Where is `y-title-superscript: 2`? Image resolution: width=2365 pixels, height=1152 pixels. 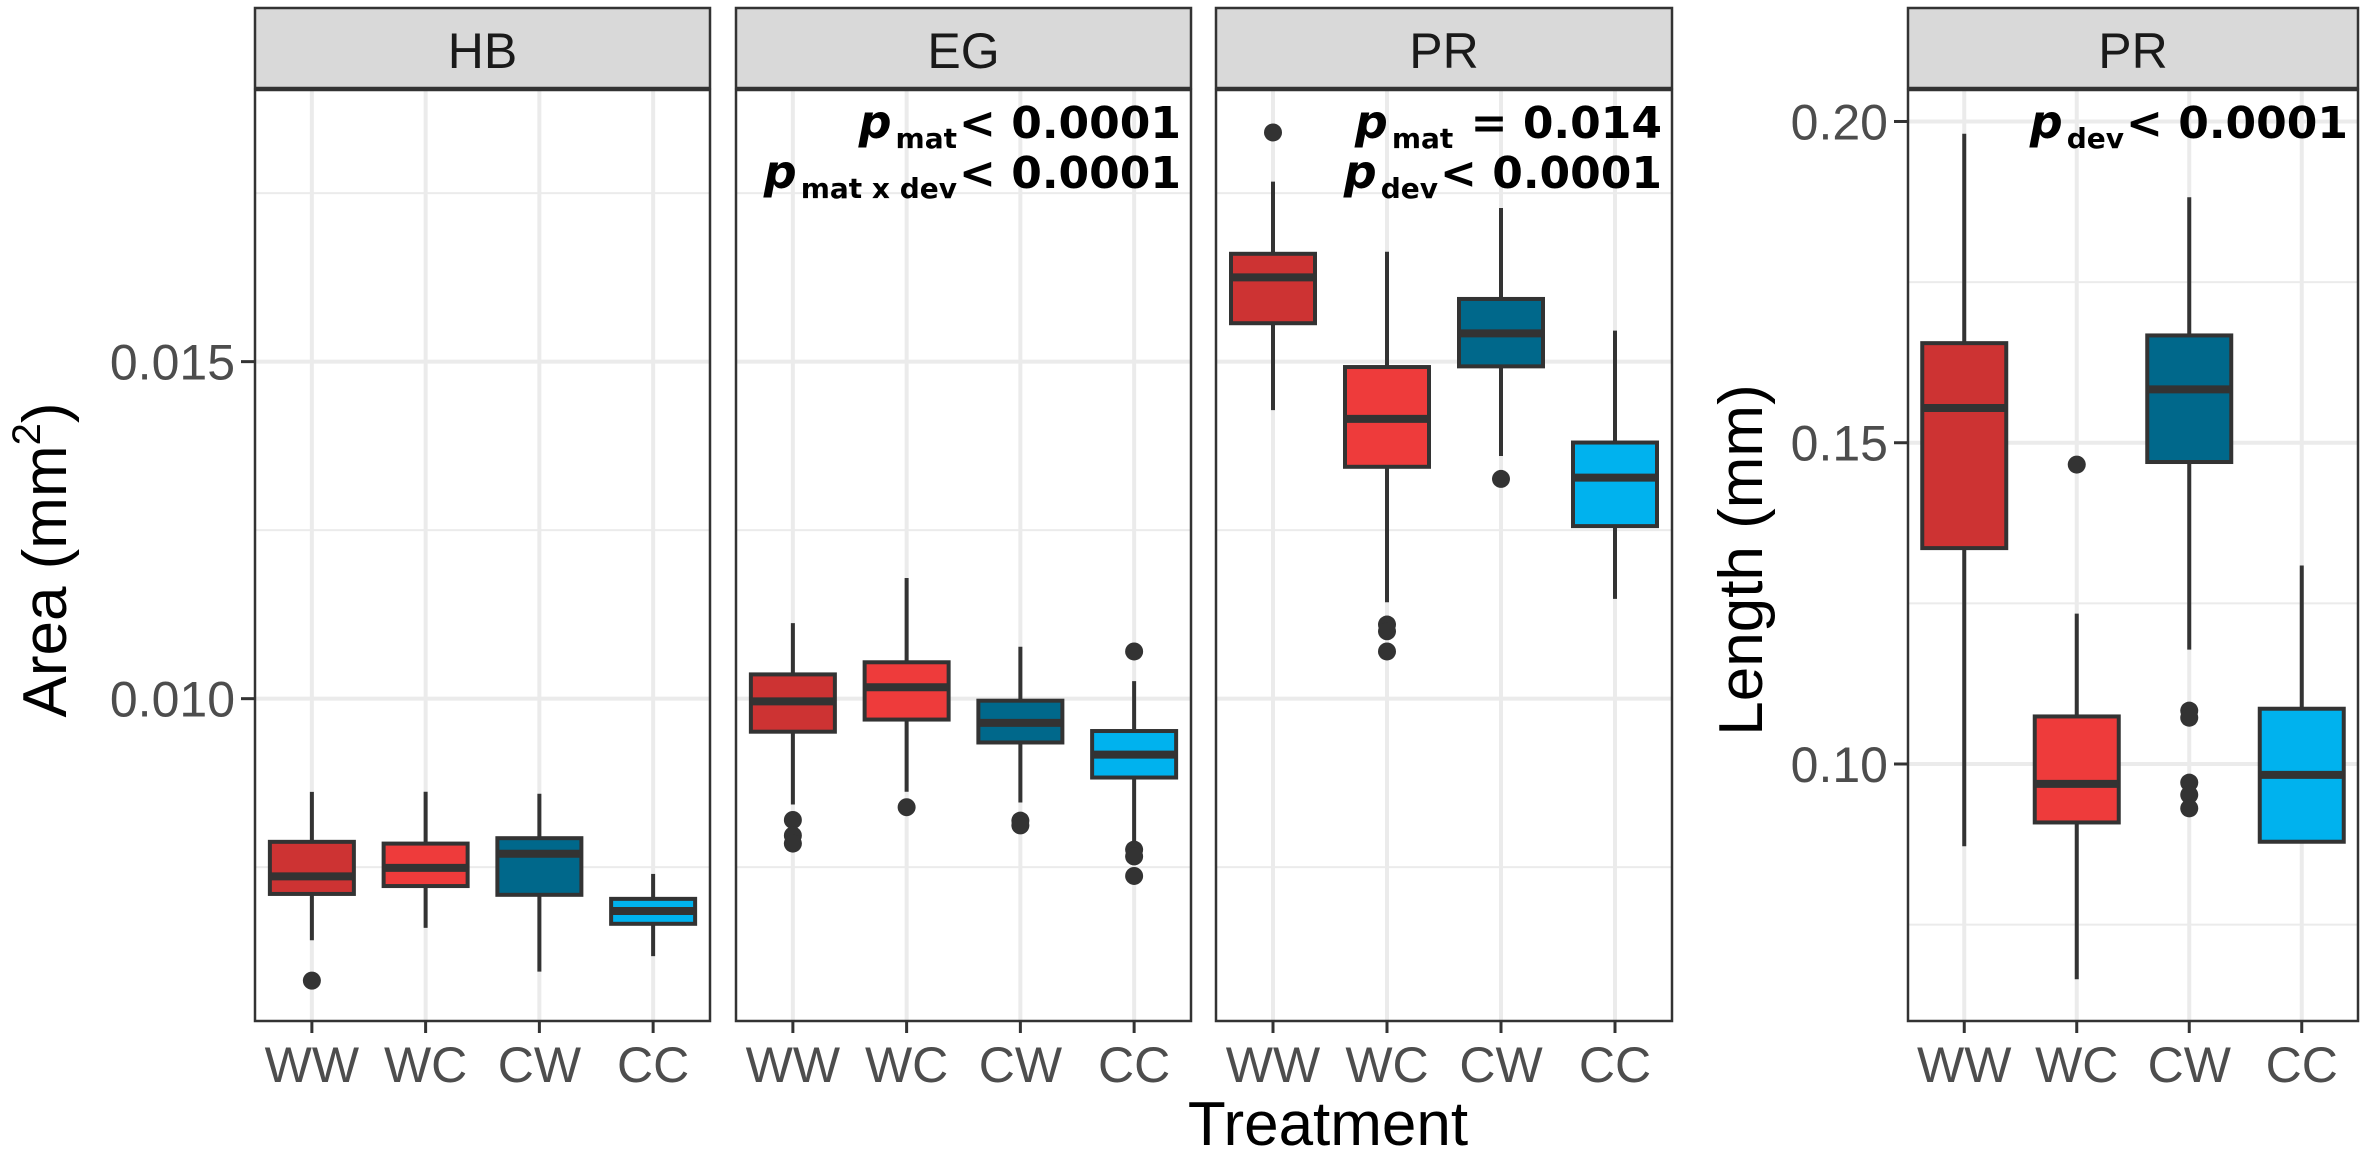
y-title-superscript: 2 is located at coordinates (27, 434).